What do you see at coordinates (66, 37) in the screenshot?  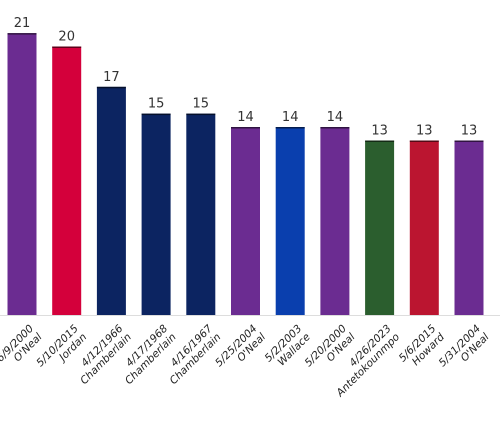 I see `value-label: 20` at bounding box center [66, 37].